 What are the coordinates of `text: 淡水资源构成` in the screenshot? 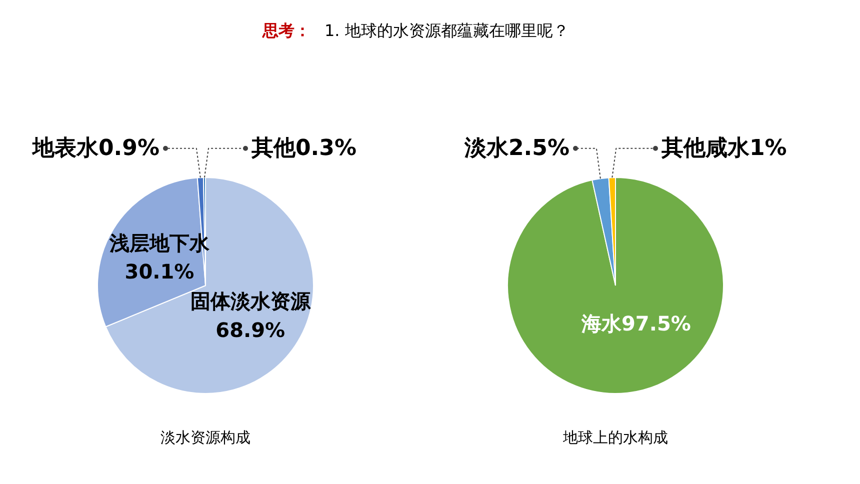 It's located at (205, 437).